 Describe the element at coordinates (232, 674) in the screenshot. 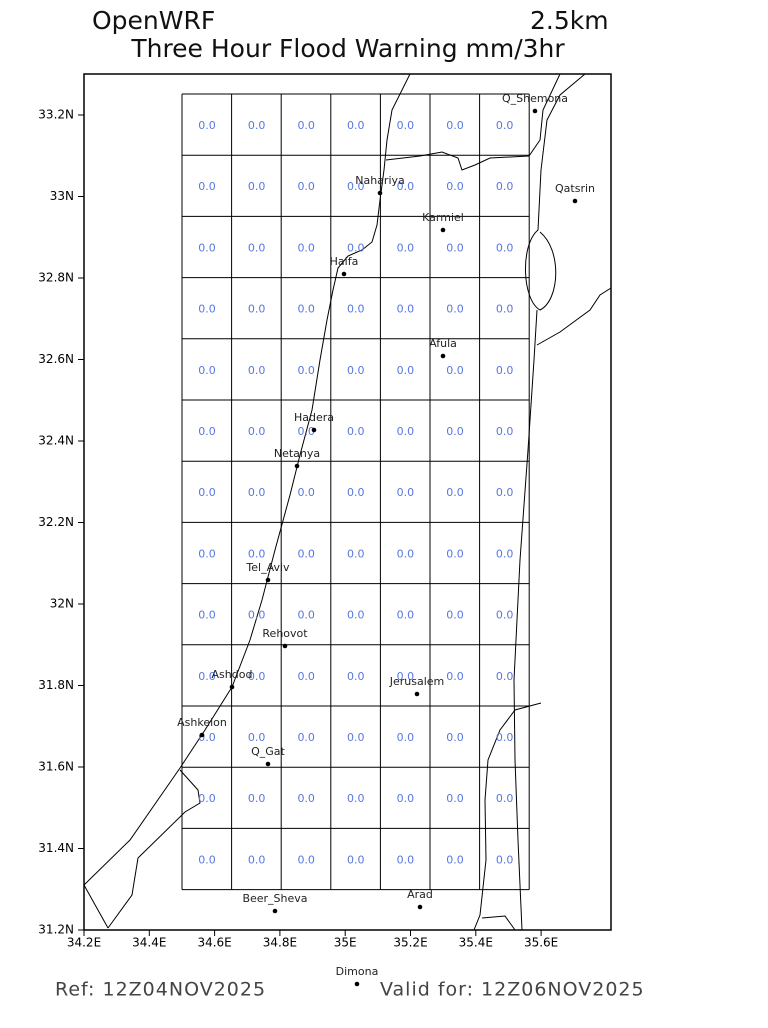

I see `city-label: Ashdod` at that location.